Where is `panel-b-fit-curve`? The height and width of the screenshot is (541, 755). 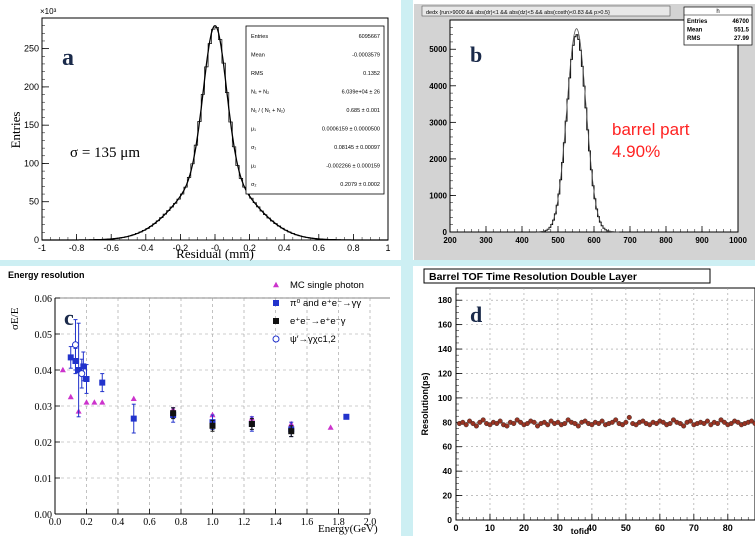 panel-b-fit-curve is located at coordinates (578, 130).